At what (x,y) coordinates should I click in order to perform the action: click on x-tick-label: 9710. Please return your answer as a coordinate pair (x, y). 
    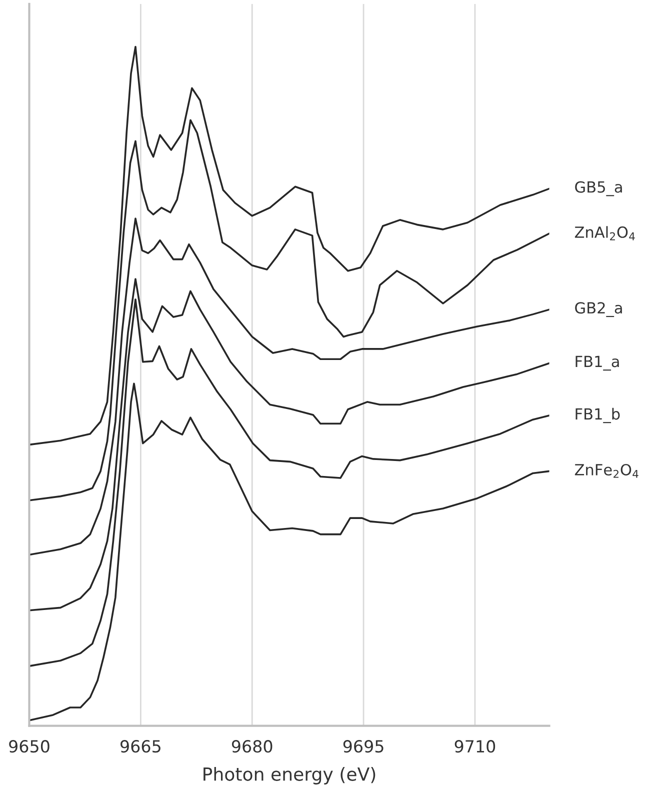
    Looking at the image, I should click on (475, 746).